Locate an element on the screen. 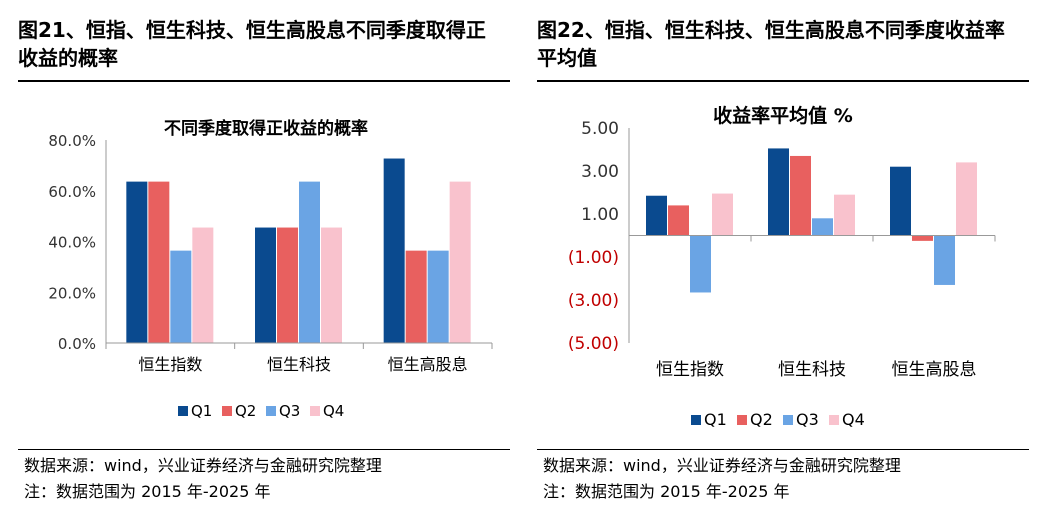 Image resolution: width=1041 pixels, height=509 pixels. y-tick-label: (3.00) is located at coordinates (593, 301).